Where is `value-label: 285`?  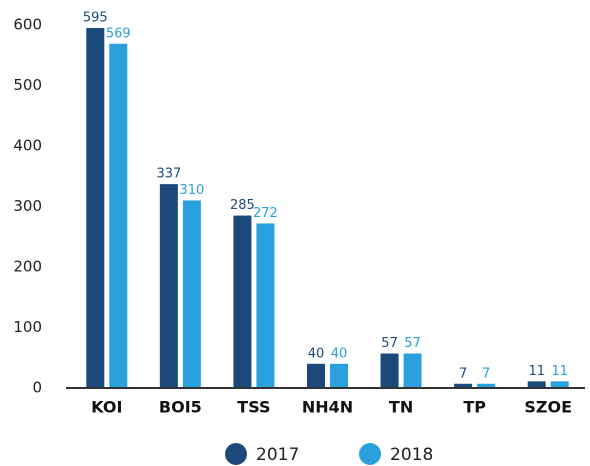
value-label: 285 is located at coordinates (242, 205).